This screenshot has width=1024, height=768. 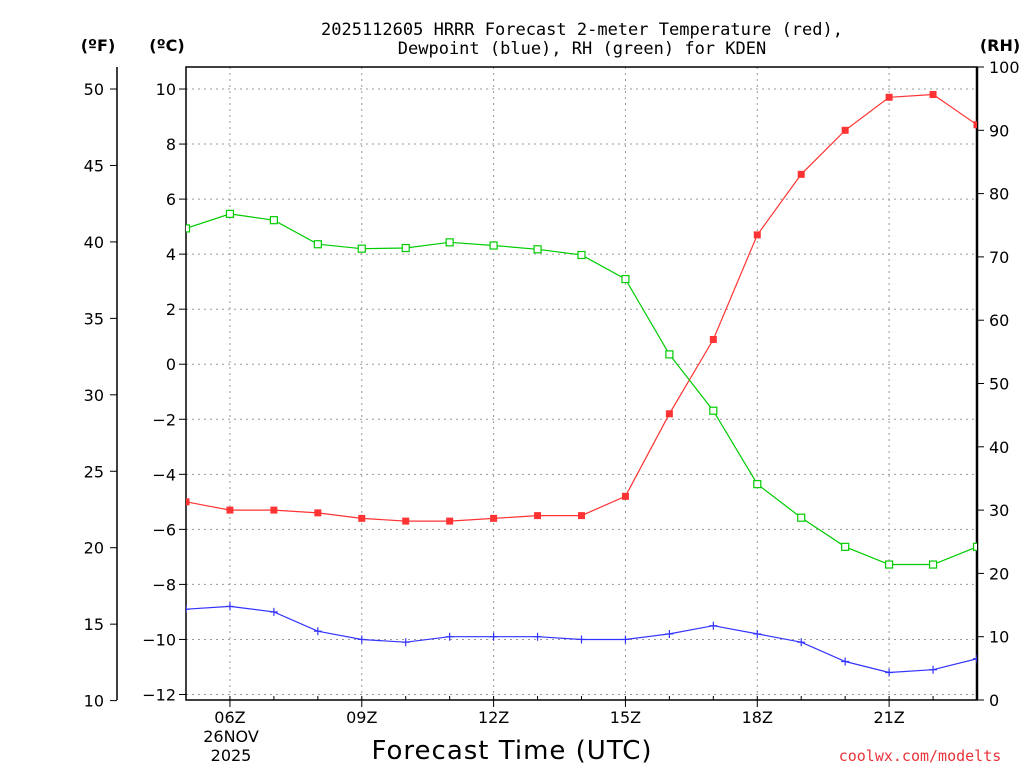 I want to click on celsius-tick-label: 4, so click(x=171, y=254).